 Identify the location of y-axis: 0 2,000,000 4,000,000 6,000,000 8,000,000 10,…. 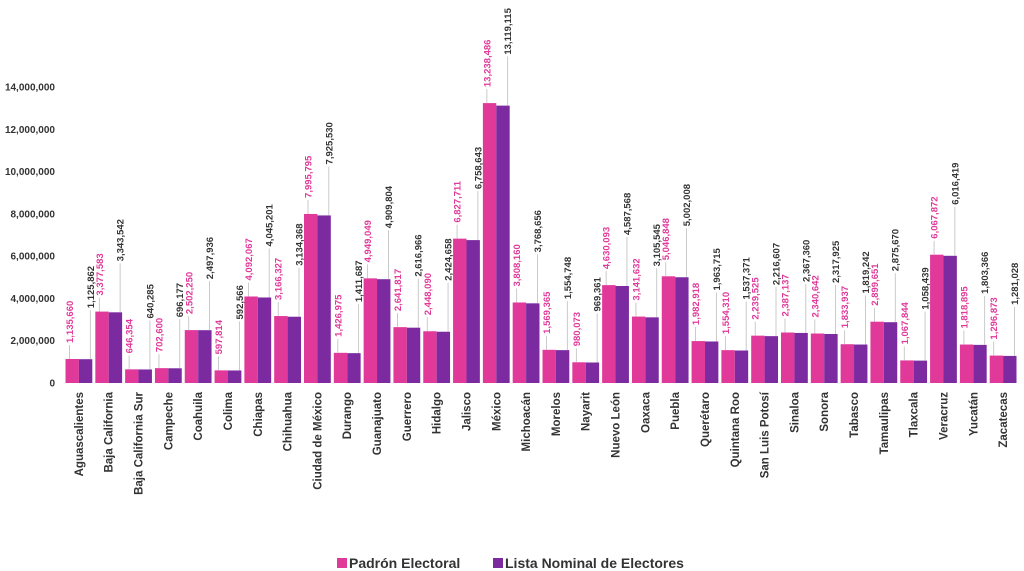
(30, 236).